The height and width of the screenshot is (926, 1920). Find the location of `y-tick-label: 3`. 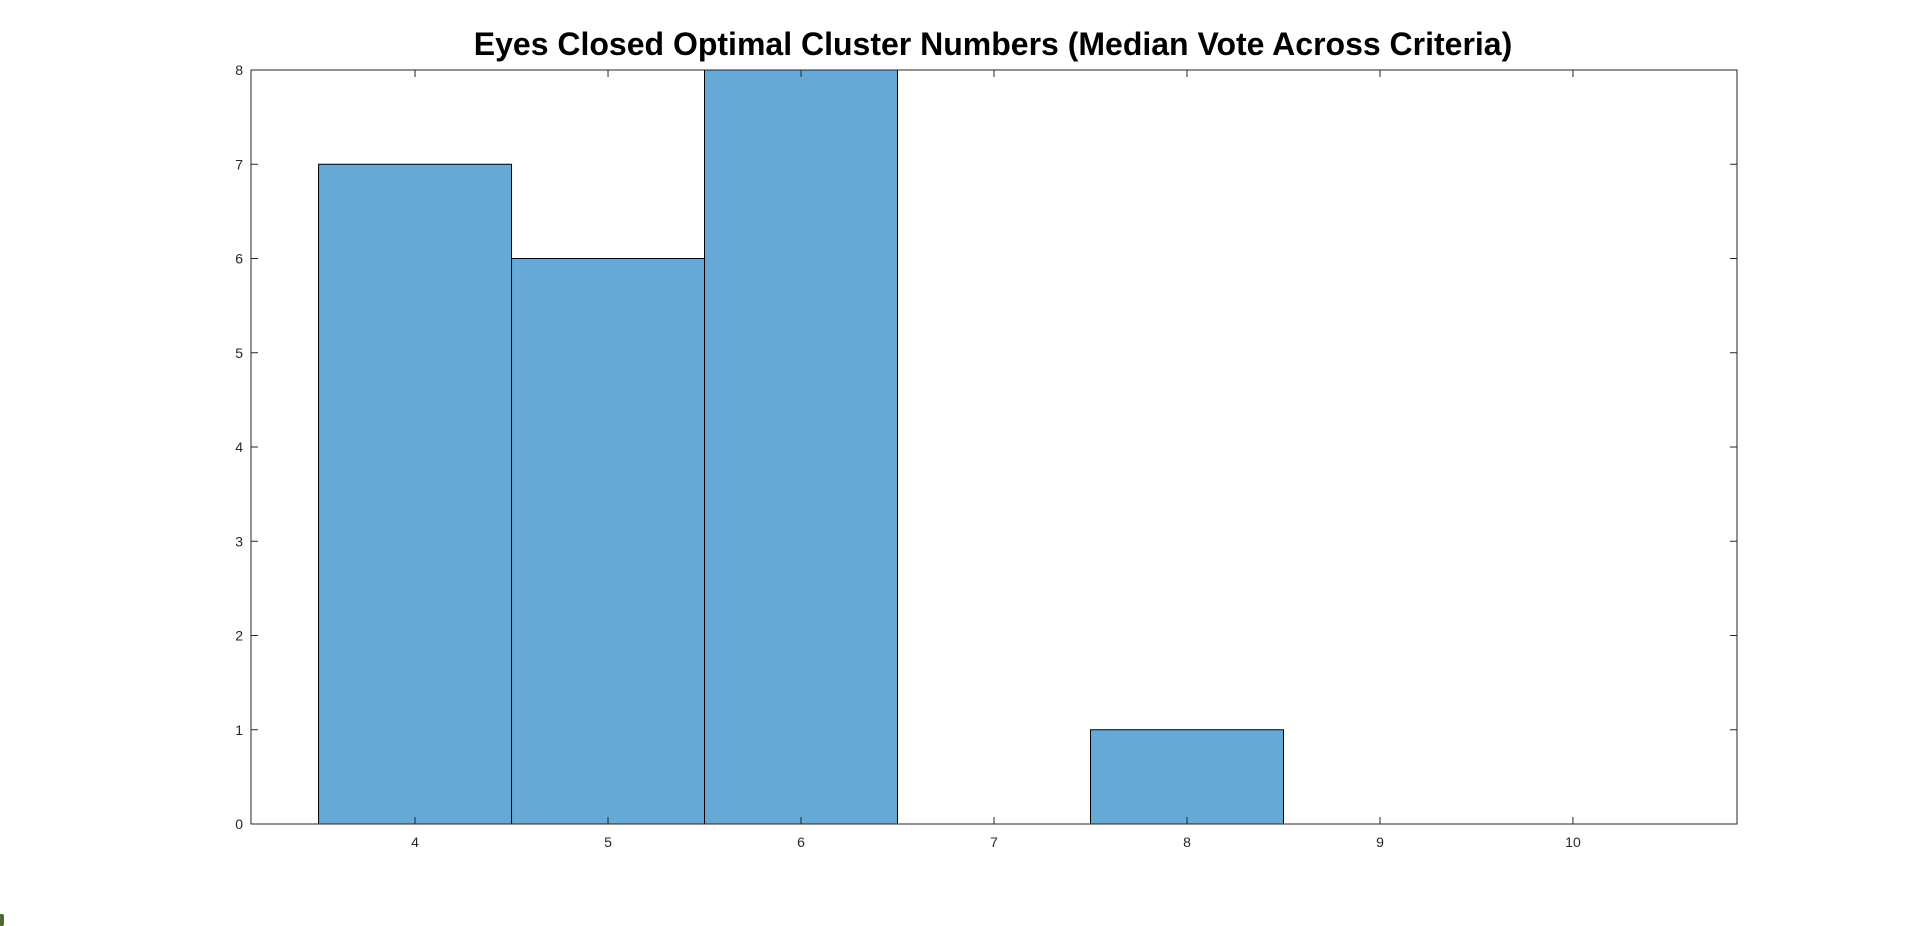

y-tick-label: 3 is located at coordinates (239, 541).